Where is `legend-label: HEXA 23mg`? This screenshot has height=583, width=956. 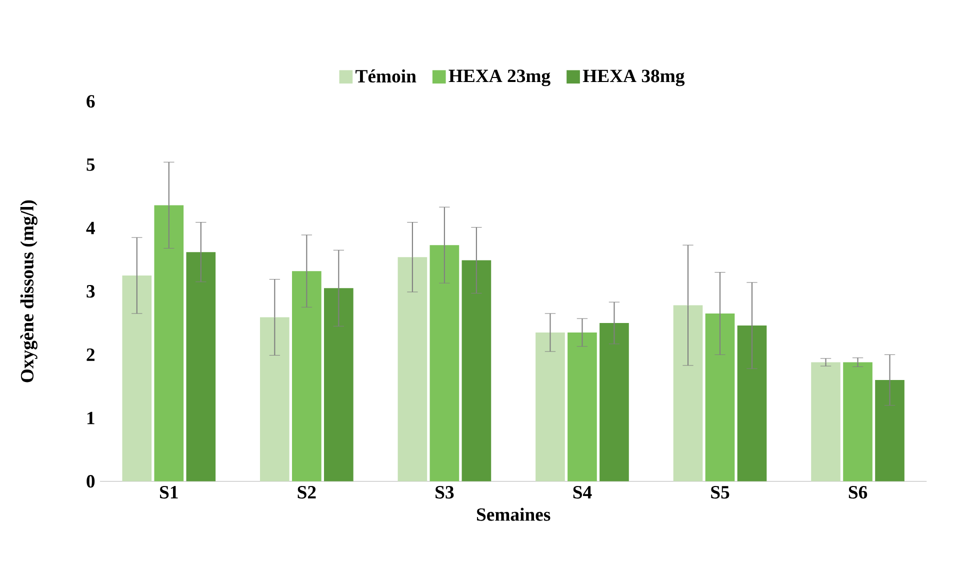
legend-label: HEXA 23mg is located at coordinates (499, 78).